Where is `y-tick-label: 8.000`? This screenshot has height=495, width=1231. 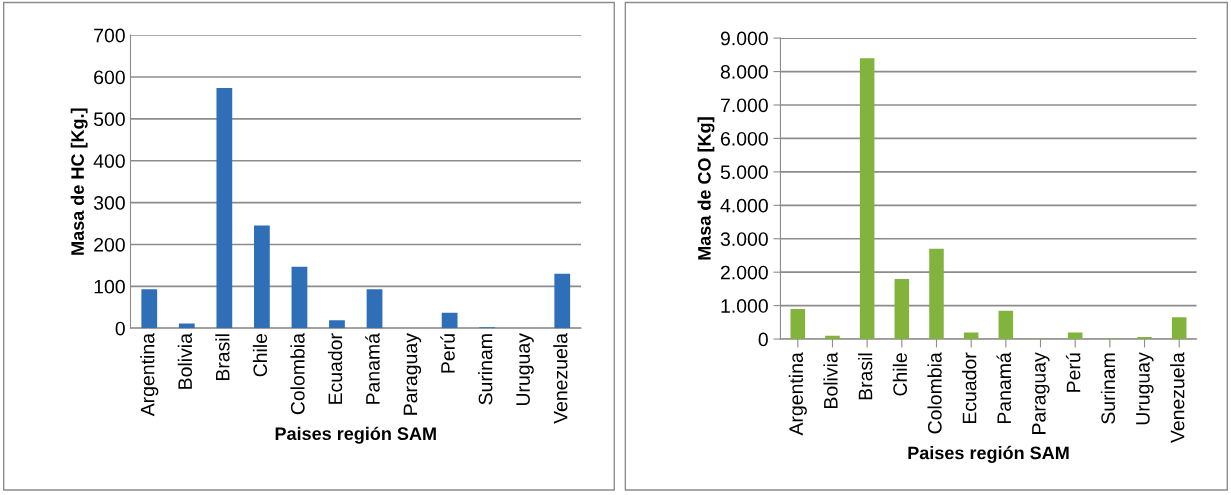 y-tick-label: 8.000 is located at coordinates (744, 72).